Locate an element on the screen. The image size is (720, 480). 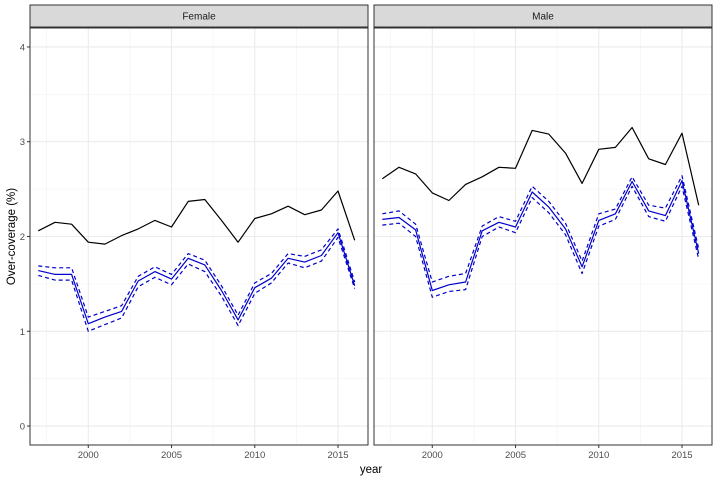
facet-strip-label: Female is located at coordinates (199, 17).